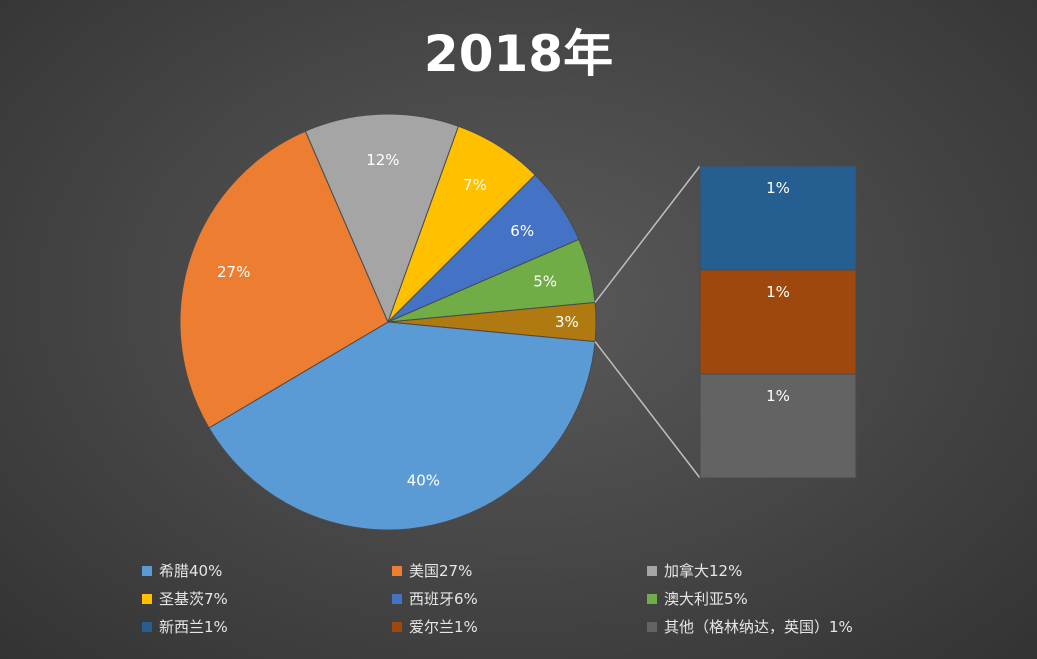 The image size is (1037, 659). I want to click on legend-entry: 加拿大12%, so click(792, 570).